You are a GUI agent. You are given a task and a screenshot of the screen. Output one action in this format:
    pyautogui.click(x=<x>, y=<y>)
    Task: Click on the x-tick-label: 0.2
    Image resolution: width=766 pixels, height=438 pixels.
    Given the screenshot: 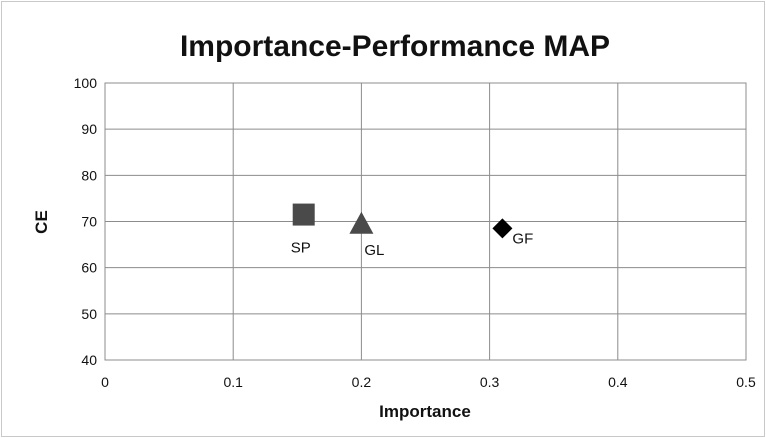 What is the action you would take?
    pyautogui.click(x=362, y=382)
    